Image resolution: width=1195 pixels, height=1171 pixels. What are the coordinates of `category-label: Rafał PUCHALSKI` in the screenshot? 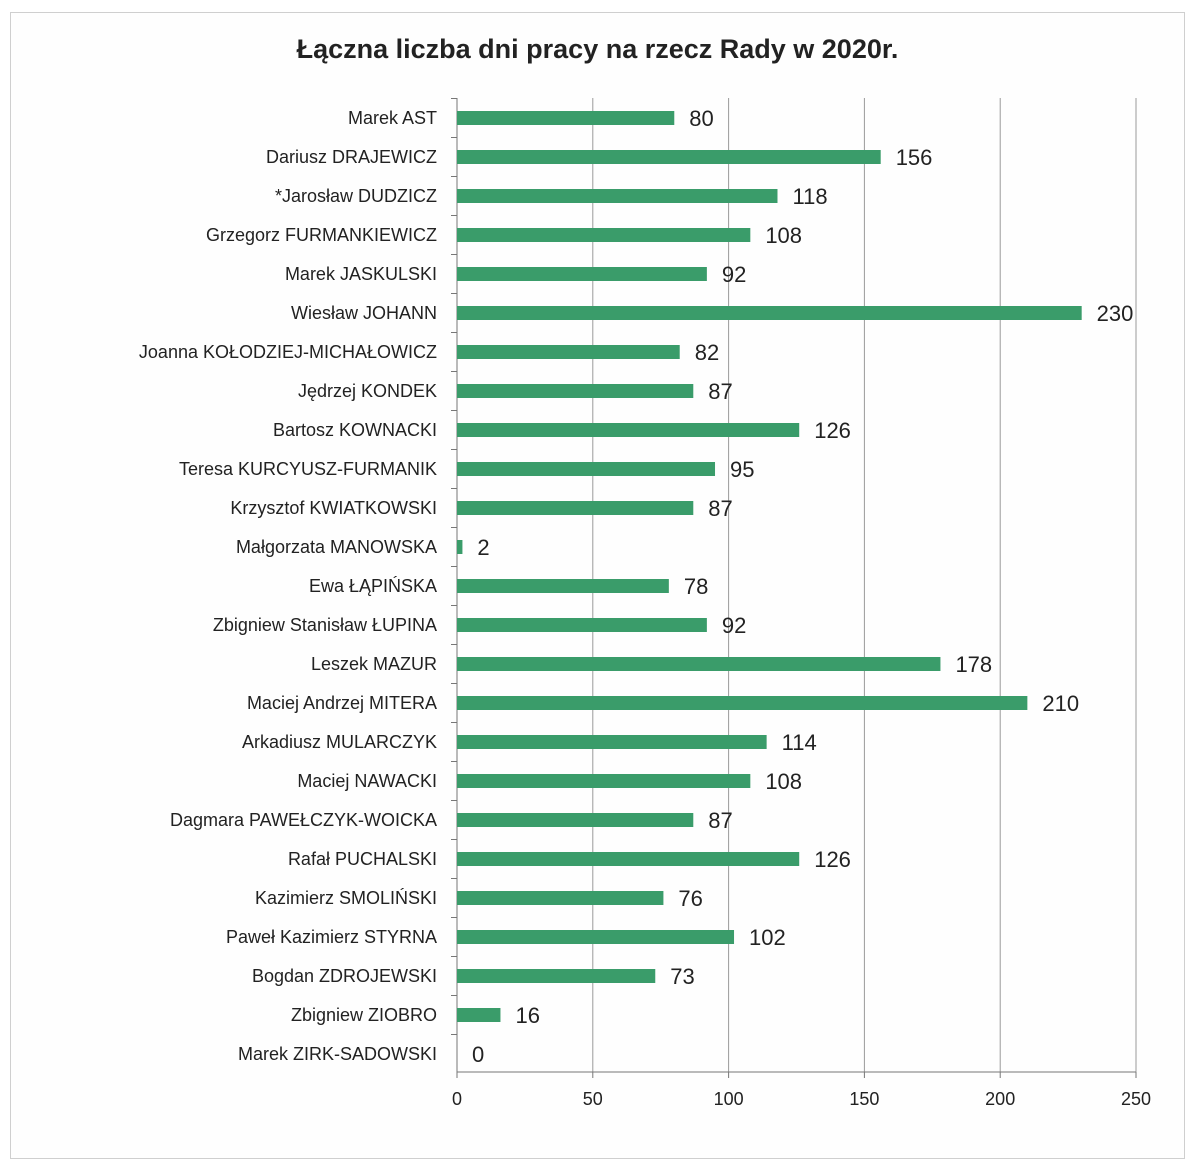 It's located at (362, 859).